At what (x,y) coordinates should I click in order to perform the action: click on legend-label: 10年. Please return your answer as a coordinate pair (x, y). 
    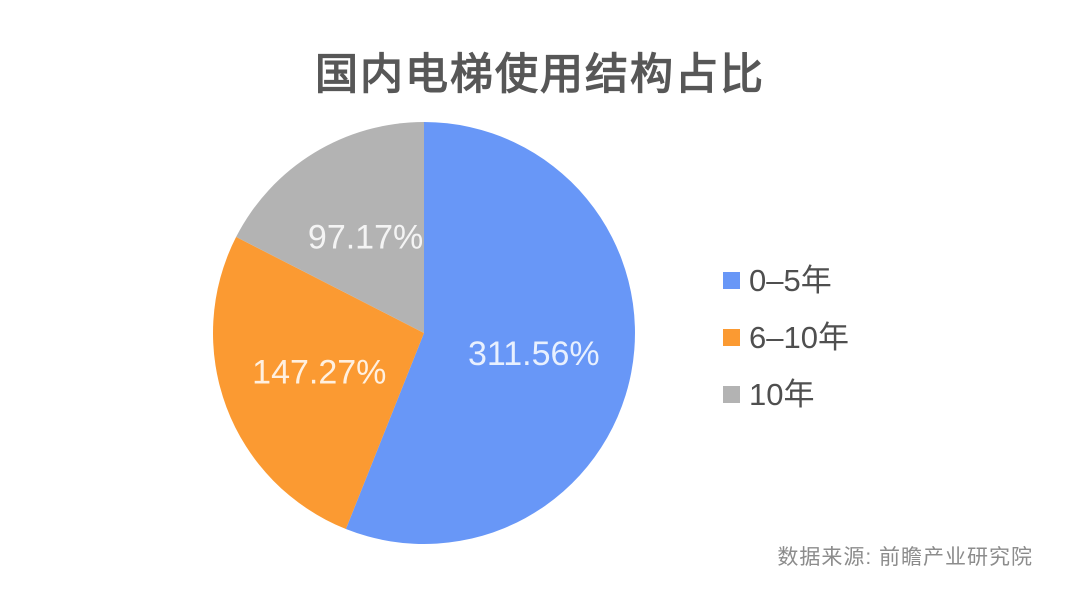
    Looking at the image, I should click on (782, 394).